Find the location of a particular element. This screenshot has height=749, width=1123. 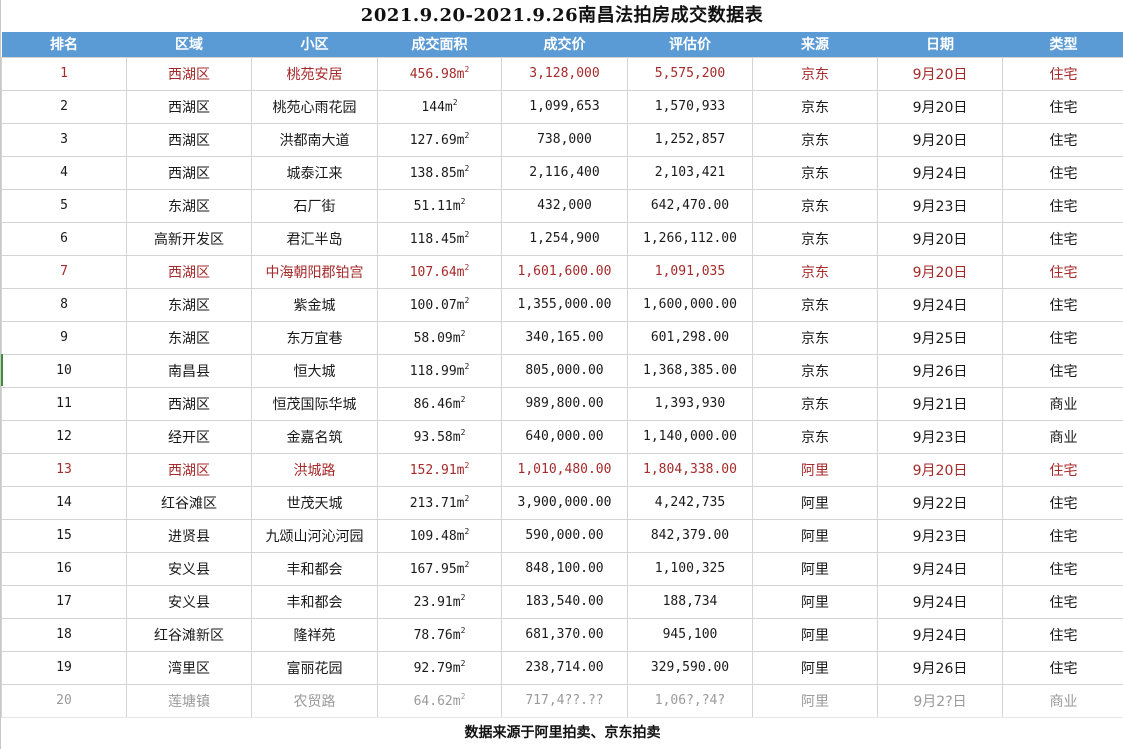

header-rank: 排名 is located at coordinates (64, 44).